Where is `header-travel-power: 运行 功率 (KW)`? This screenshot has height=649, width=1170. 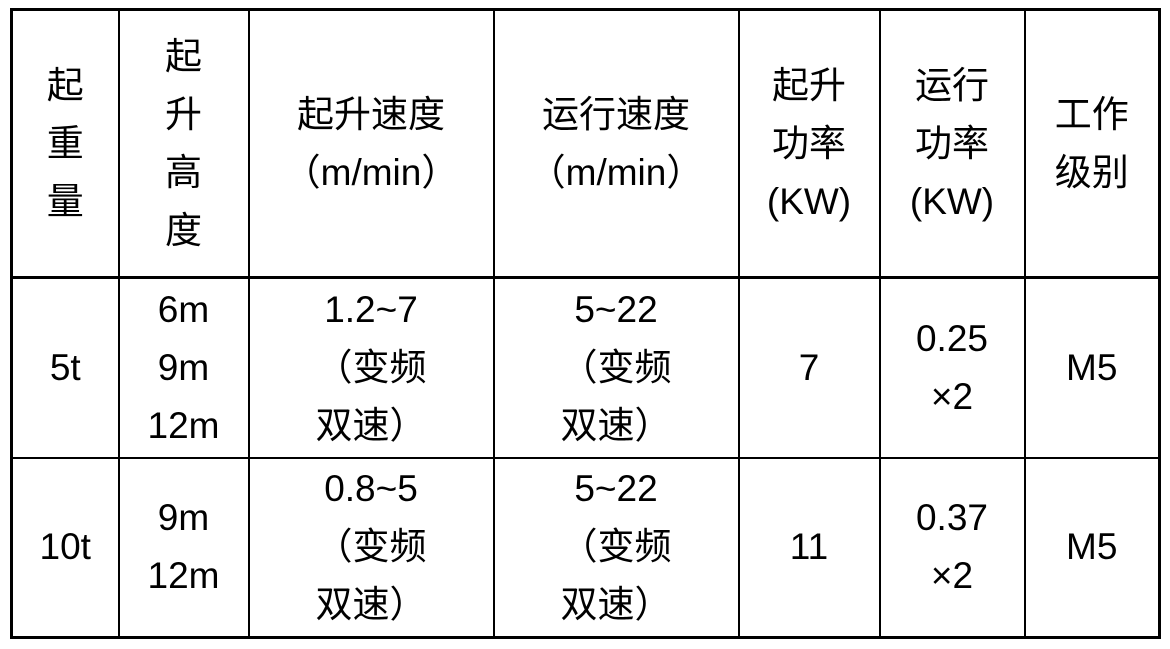
header-travel-power: 运行 功率 (KW) is located at coordinates (952, 143).